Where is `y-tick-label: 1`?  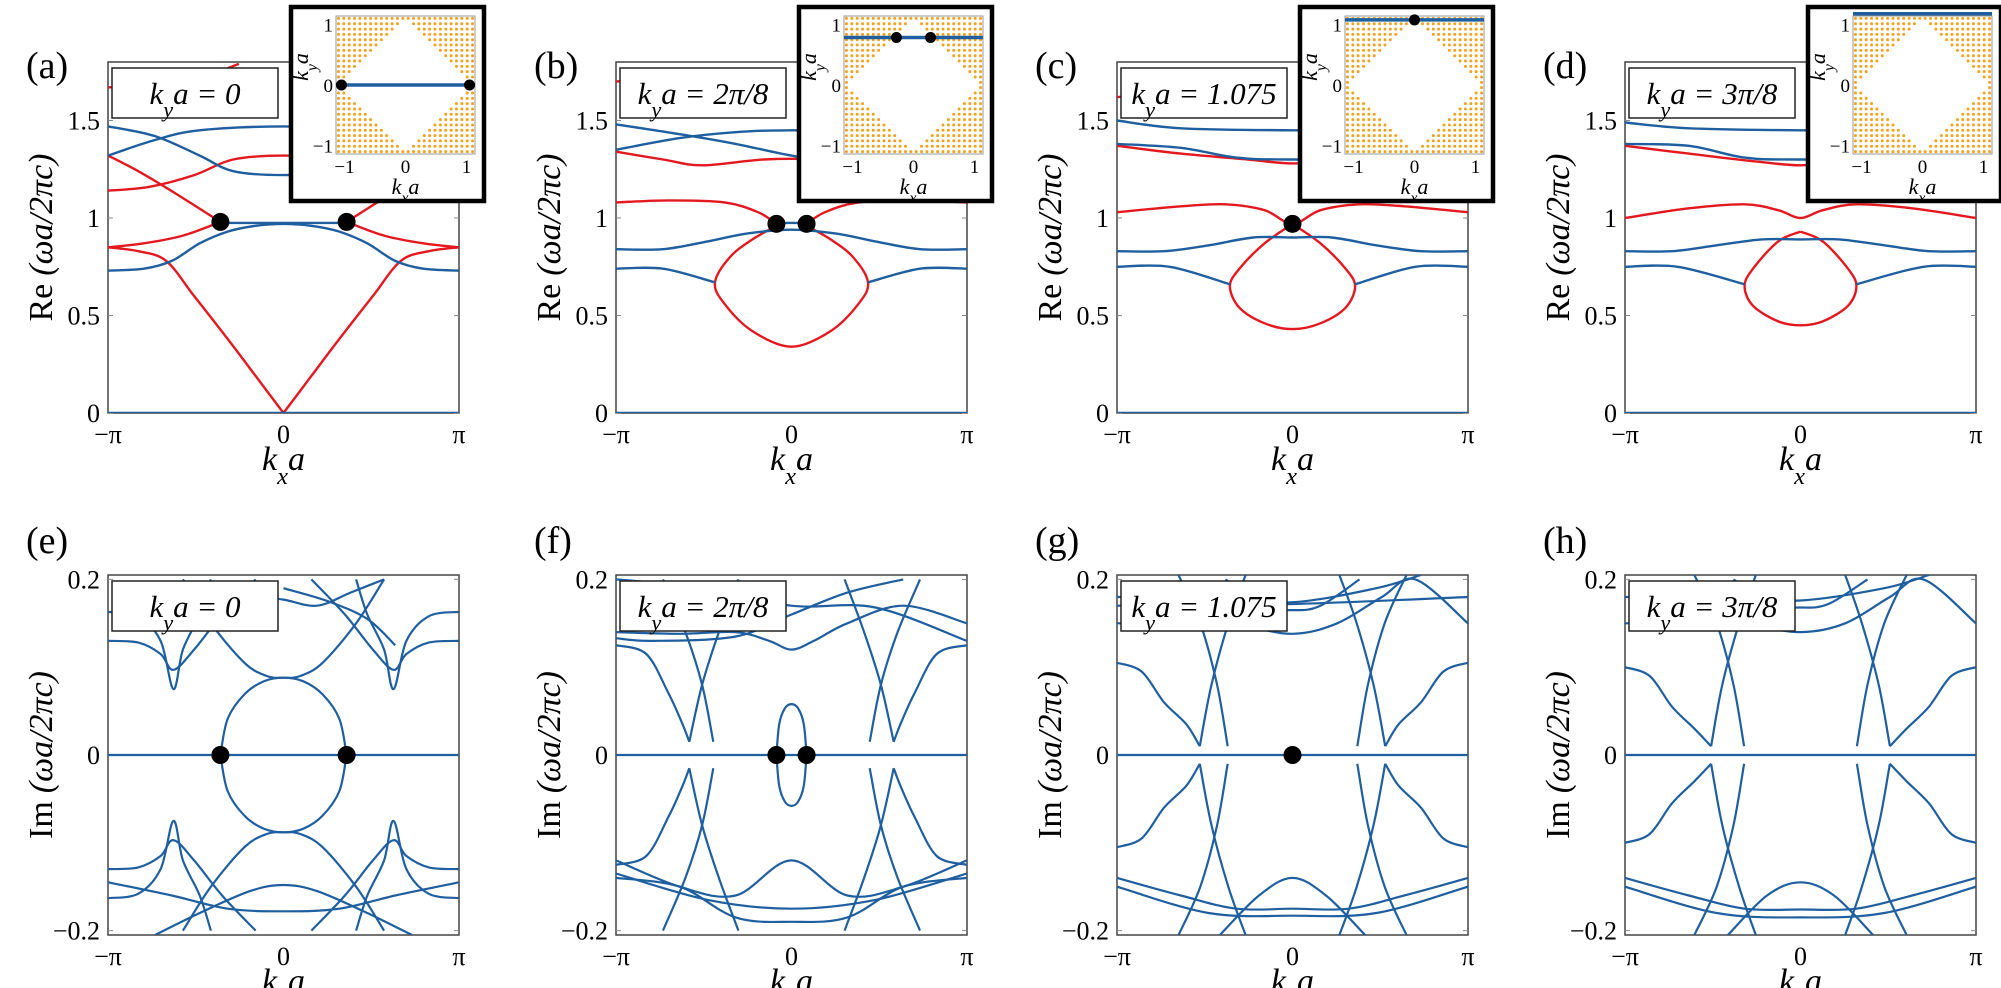
y-tick-label: 1 is located at coordinates (601, 218).